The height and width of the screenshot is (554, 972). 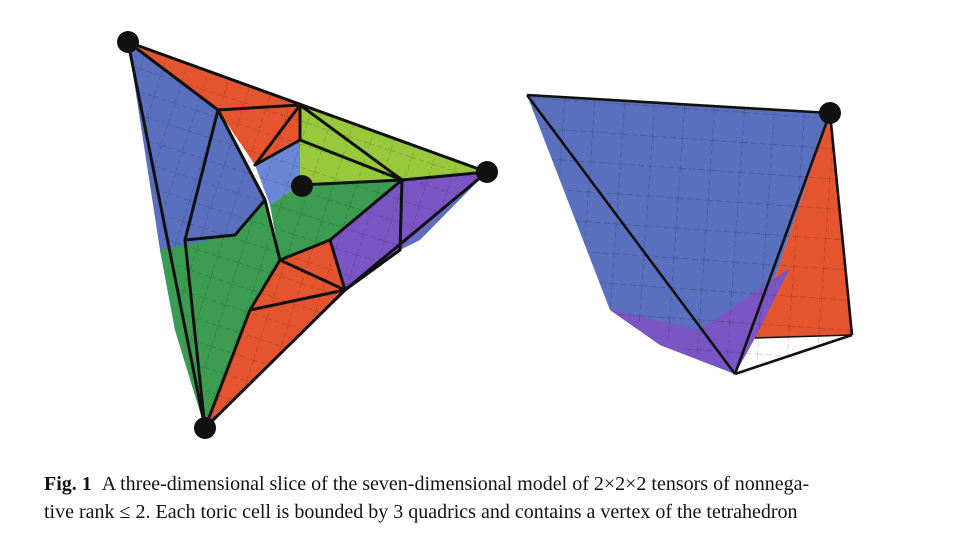 What do you see at coordinates (830, 113) in the screenshot?
I see `cell-vertex-dot` at bounding box center [830, 113].